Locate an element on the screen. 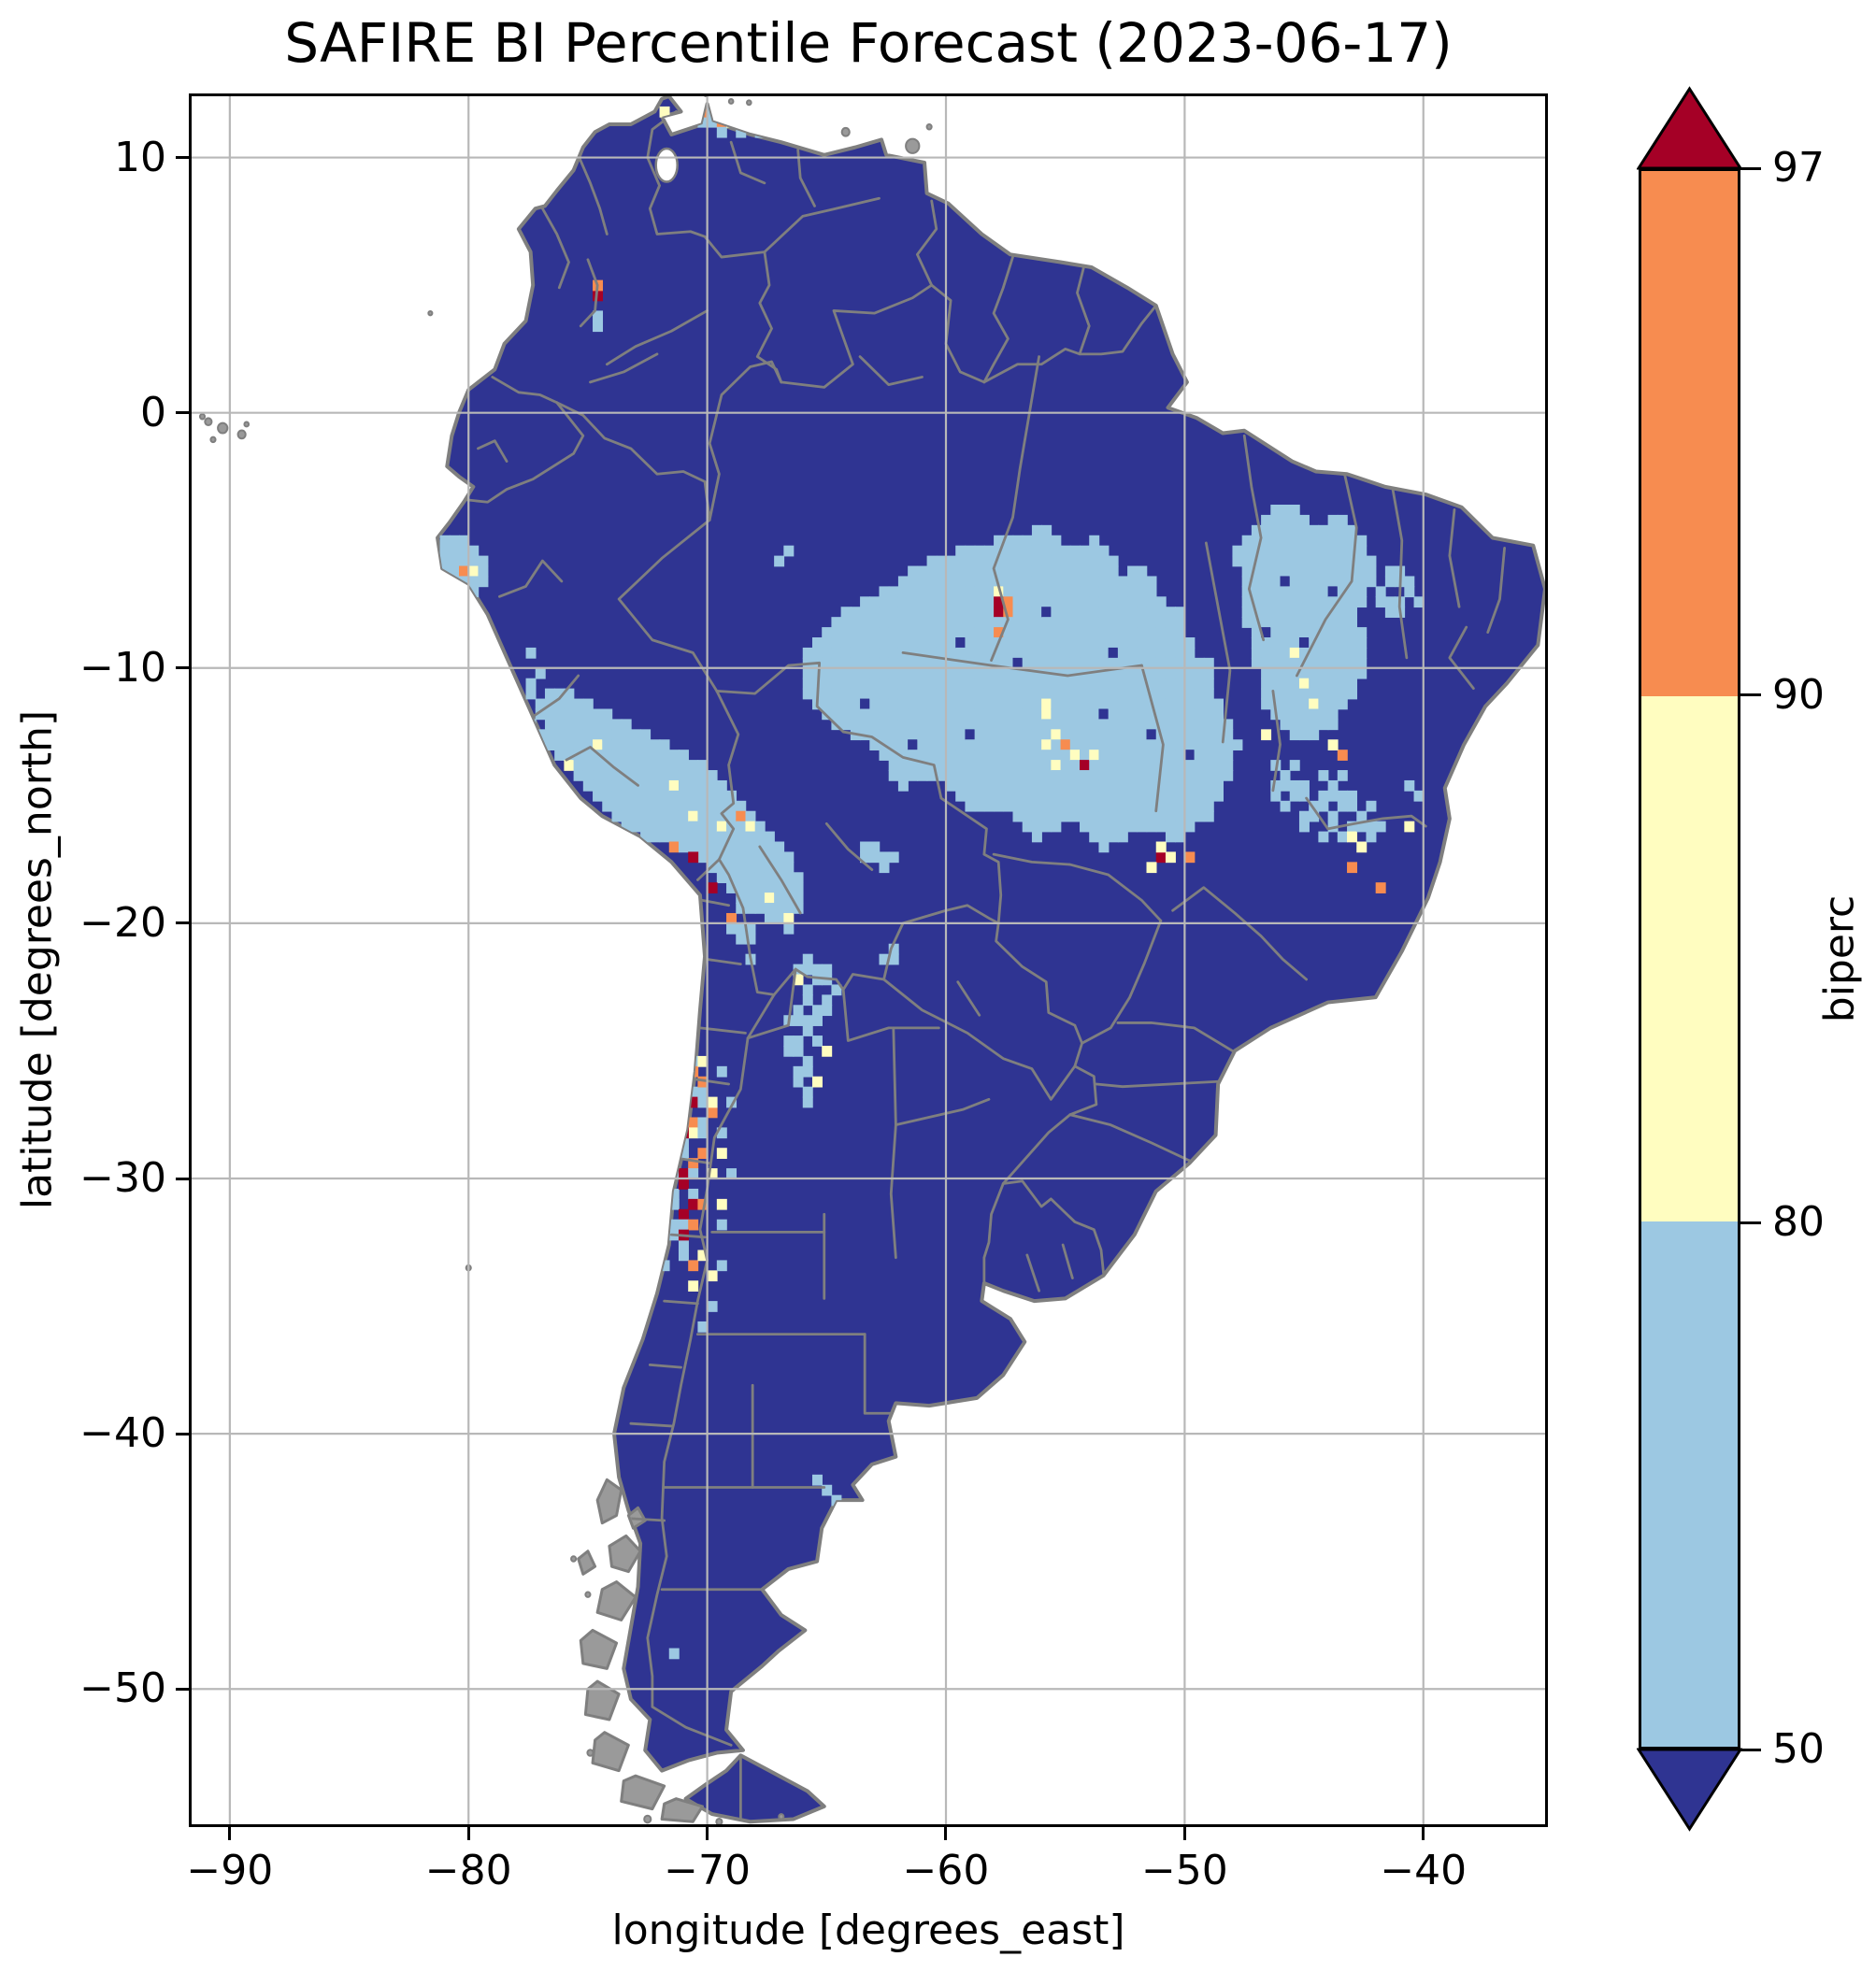 This screenshot has height=1971, width=1876. x-tick-label: −90 is located at coordinates (230, 1871).